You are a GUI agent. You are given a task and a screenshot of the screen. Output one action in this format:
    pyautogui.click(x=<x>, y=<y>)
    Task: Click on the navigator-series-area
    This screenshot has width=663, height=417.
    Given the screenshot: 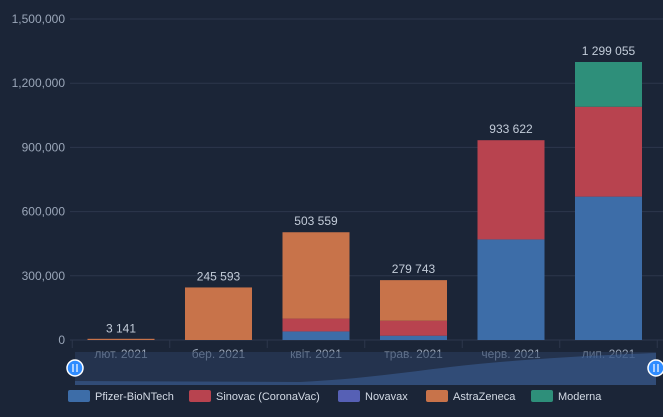 What is the action you would take?
    pyautogui.click(x=365, y=369)
    